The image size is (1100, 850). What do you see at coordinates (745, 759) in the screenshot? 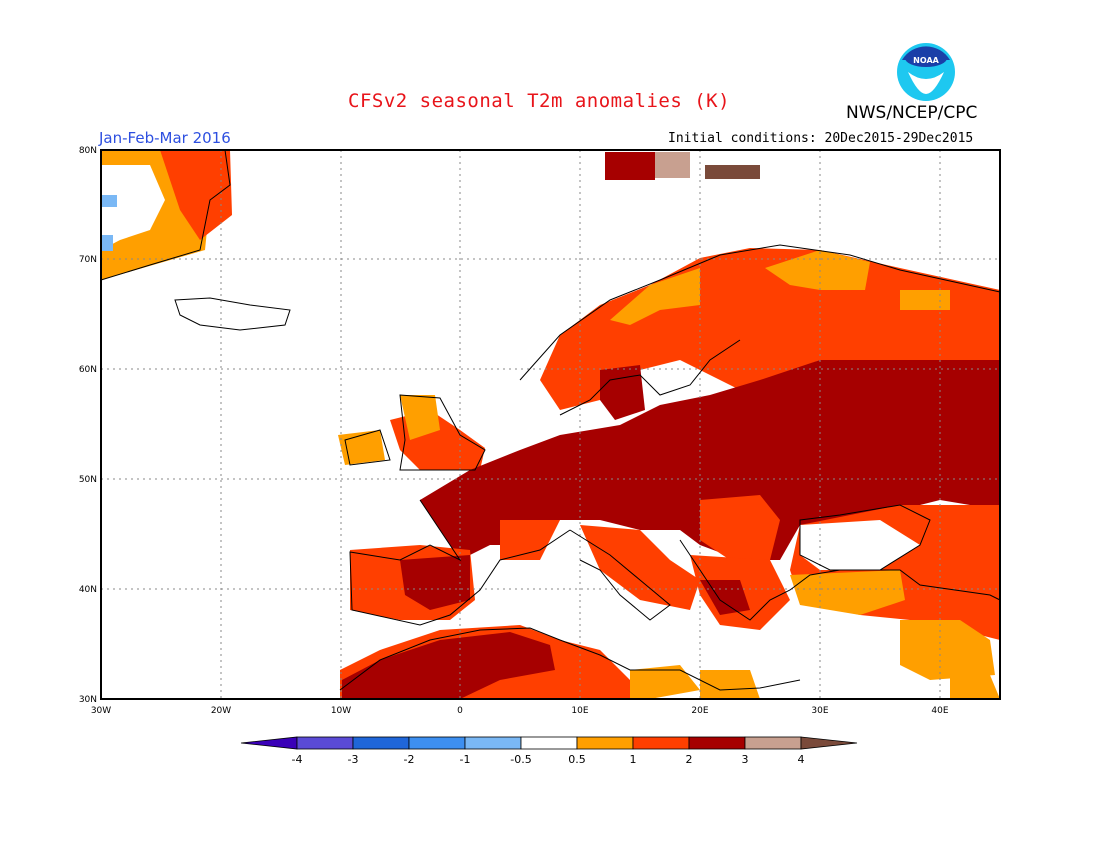
I see `colorbar-label: 3` at bounding box center [745, 759].